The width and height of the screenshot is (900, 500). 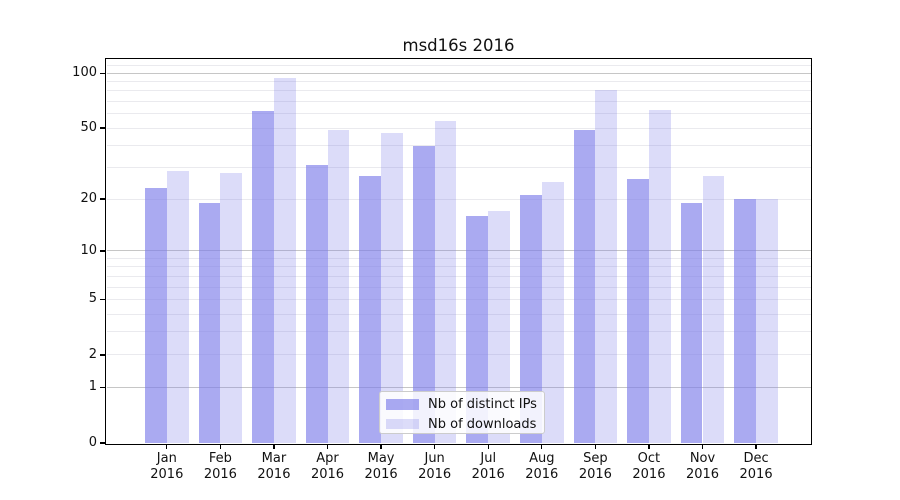 What do you see at coordinates (231, 308) in the screenshot?
I see `bar-downloads-feb` at bounding box center [231, 308].